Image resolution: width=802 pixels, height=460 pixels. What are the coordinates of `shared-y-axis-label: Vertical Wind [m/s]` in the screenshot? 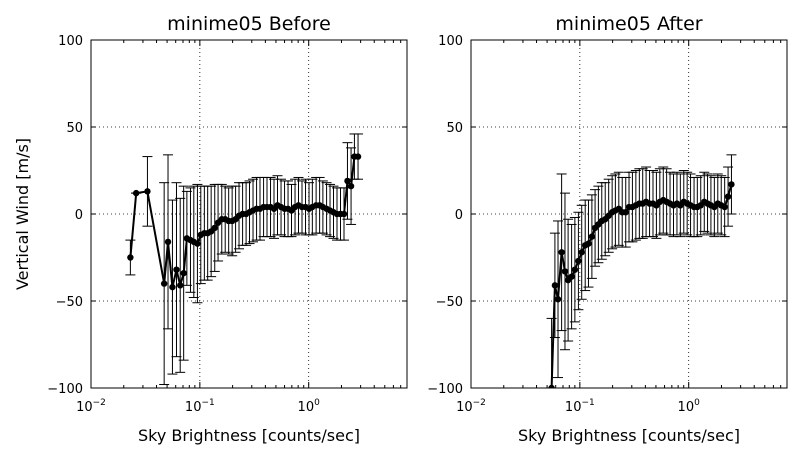 It's located at (22, 214).